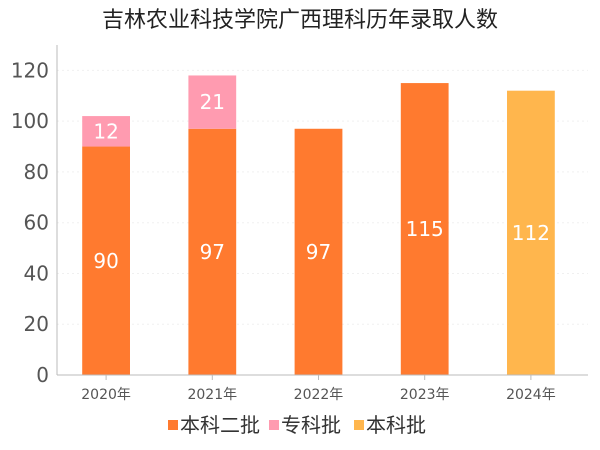  Describe the element at coordinates (36, 172) in the screenshot. I see `y-tick-label: 80` at that location.